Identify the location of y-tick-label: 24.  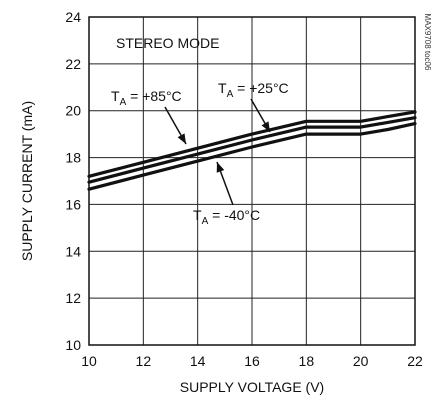
(73, 17).